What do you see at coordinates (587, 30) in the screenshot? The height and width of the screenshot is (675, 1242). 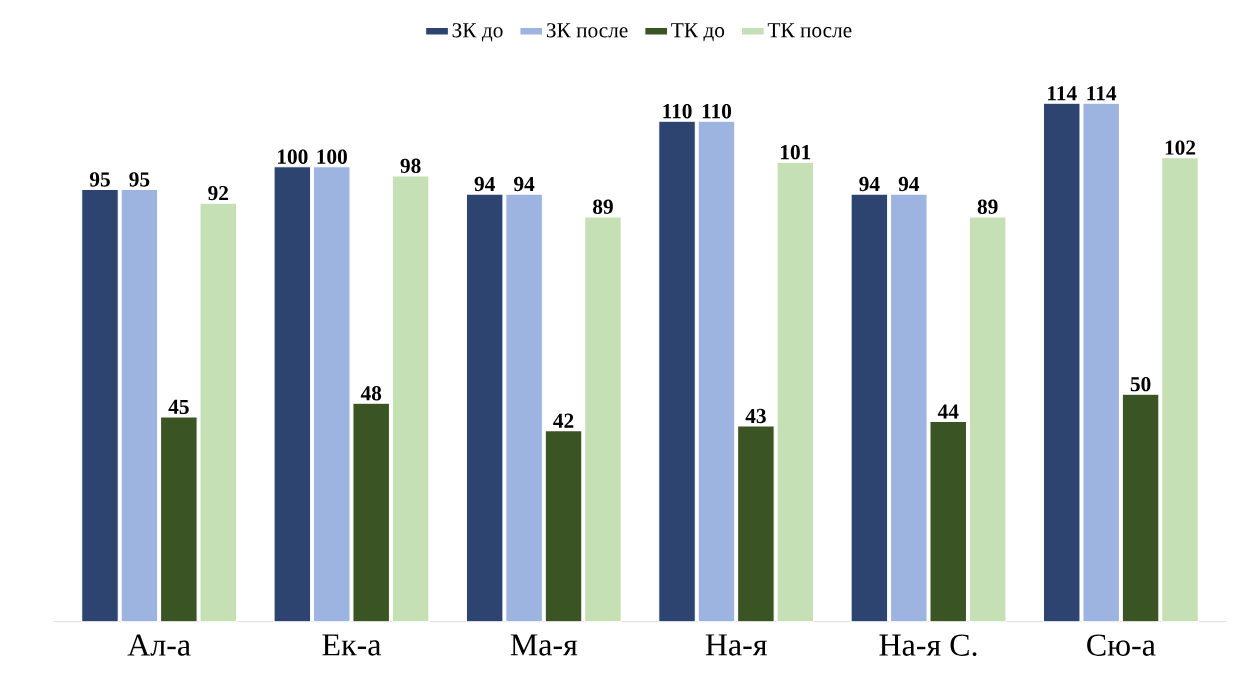 I see `legend-label: ЗК после` at bounding box center [587, 30].